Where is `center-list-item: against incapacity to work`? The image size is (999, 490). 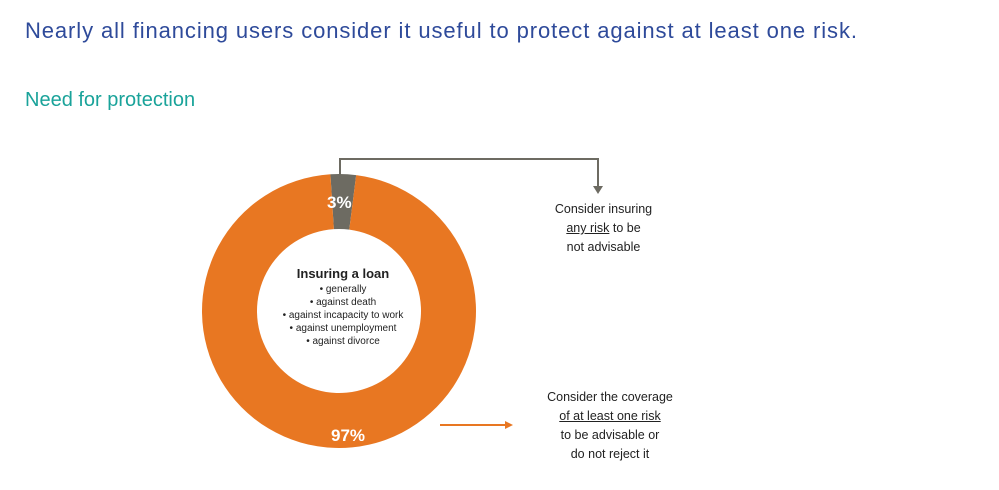
center-list-item: against incapacity to work is located at coordinates (343, 315).